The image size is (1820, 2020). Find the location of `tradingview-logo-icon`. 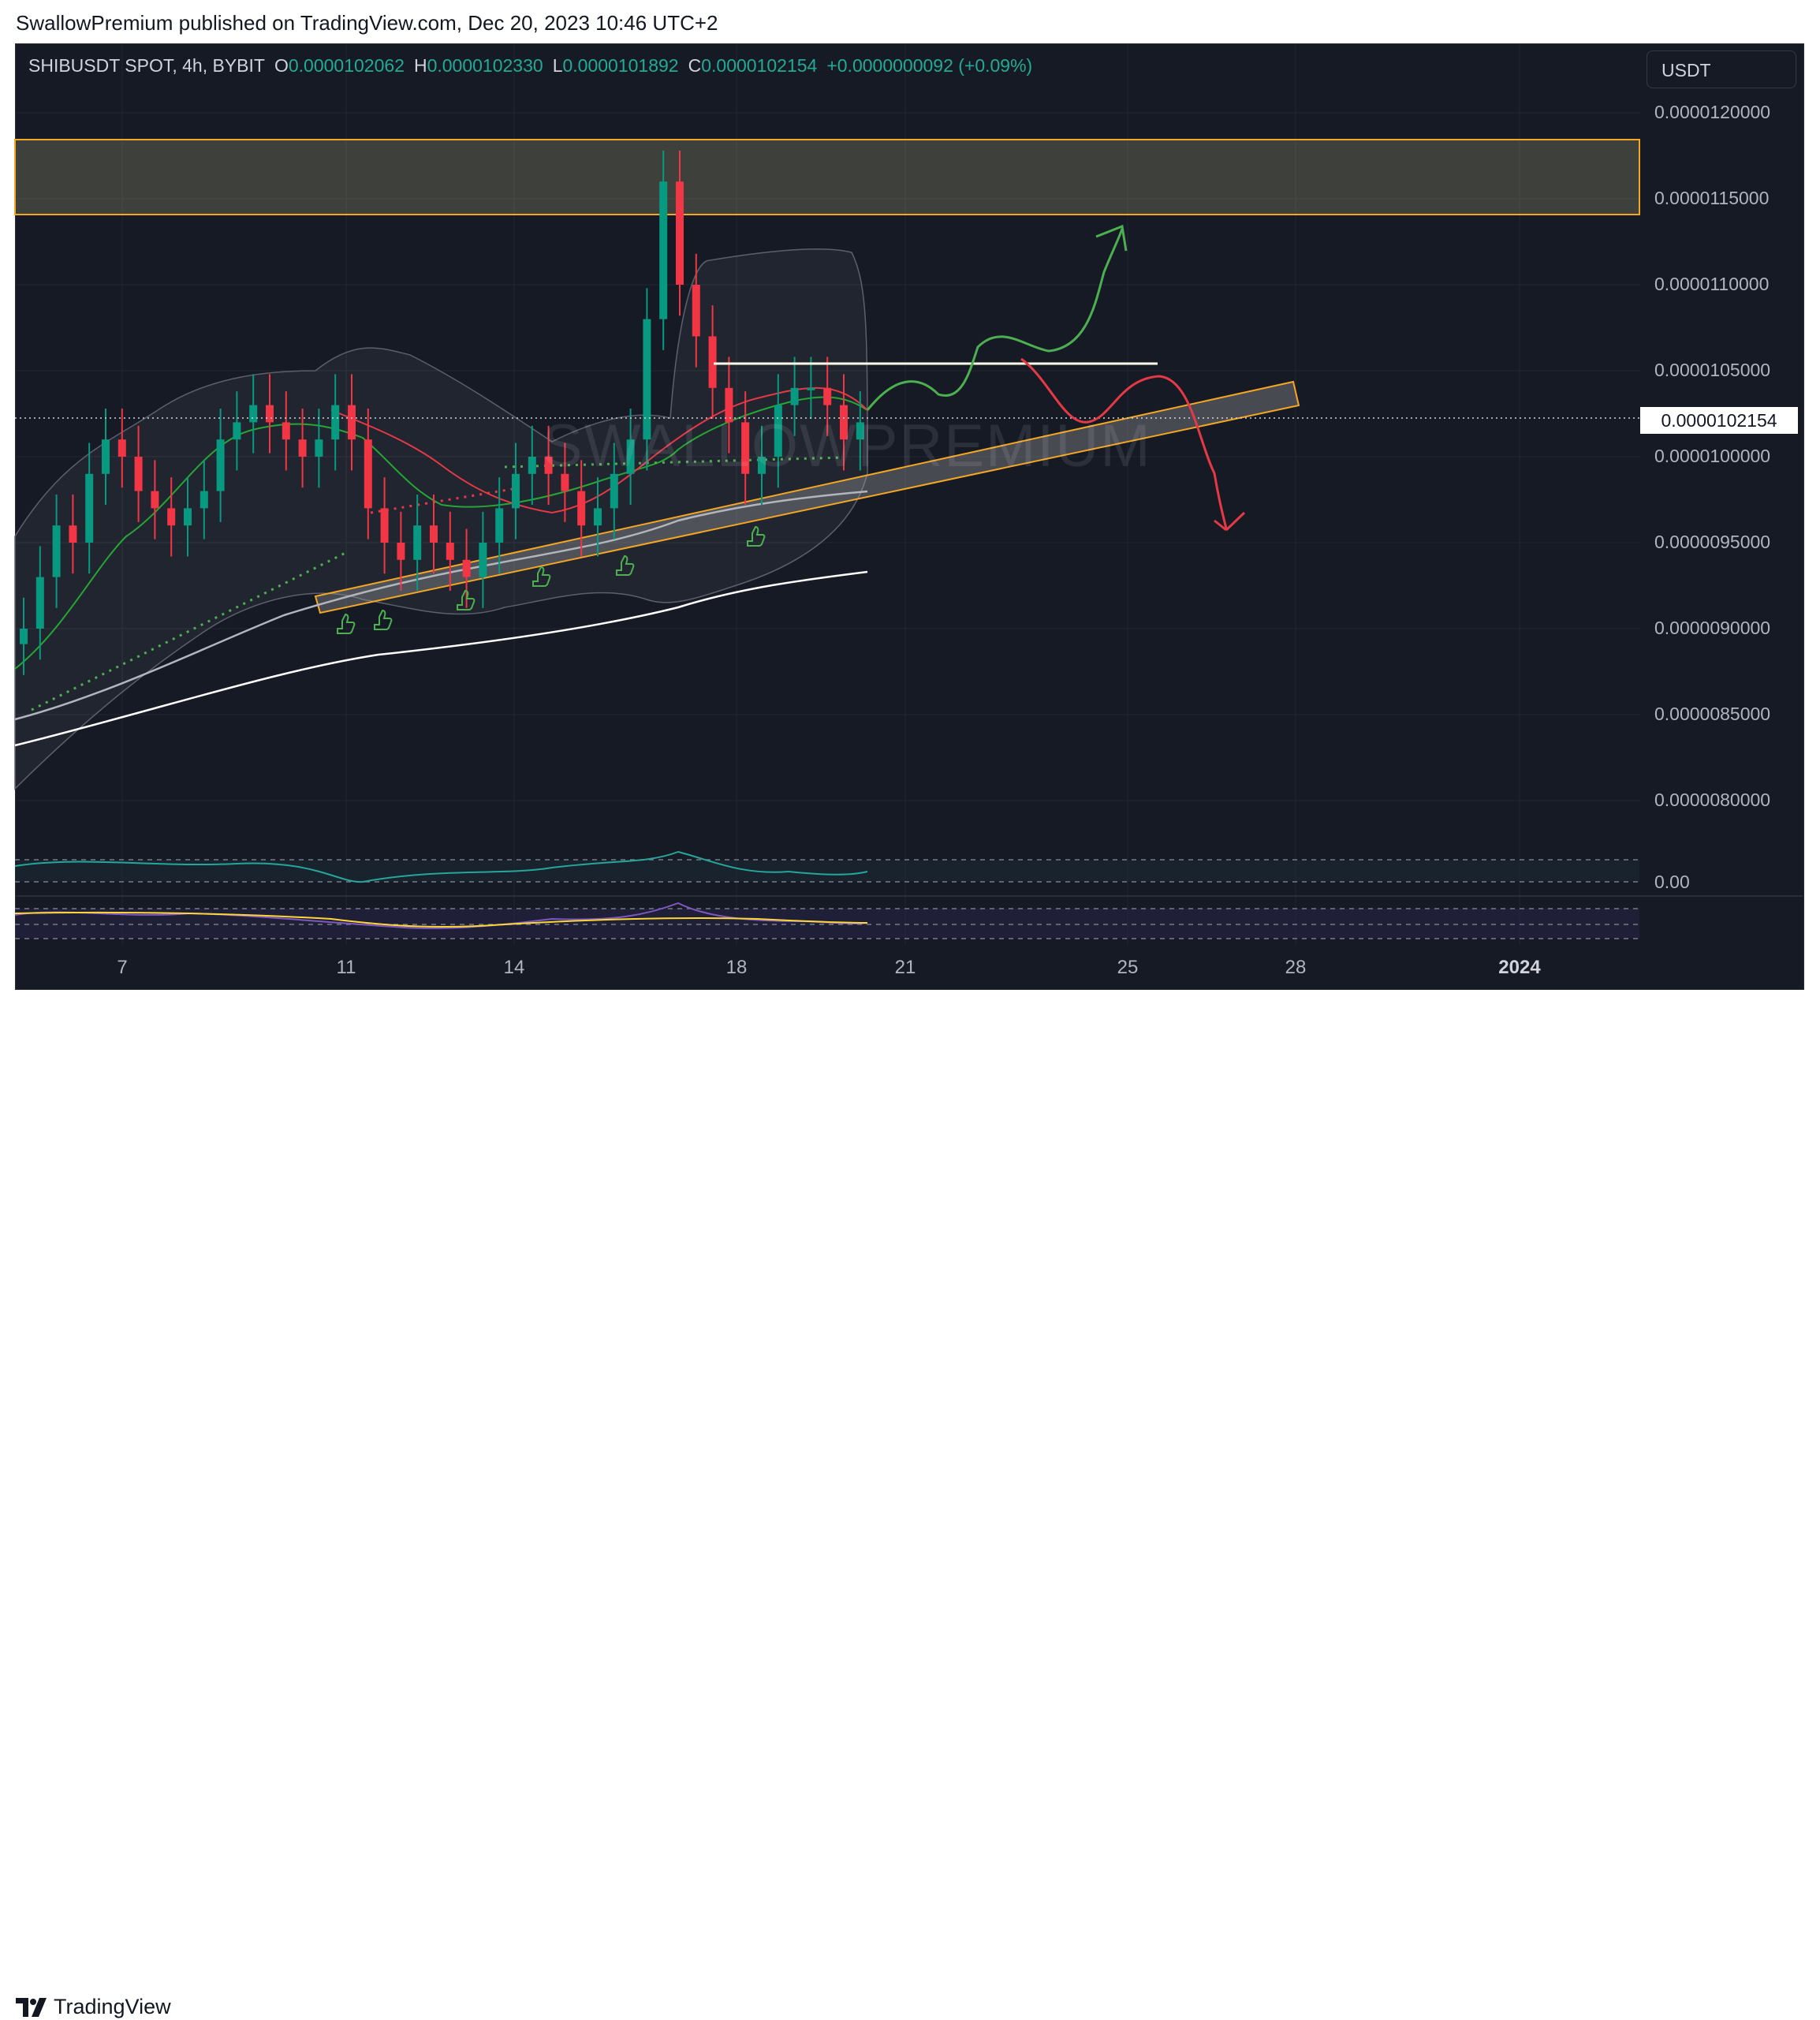

tradingview-logo-icon is located at coordinates (31, 2008).